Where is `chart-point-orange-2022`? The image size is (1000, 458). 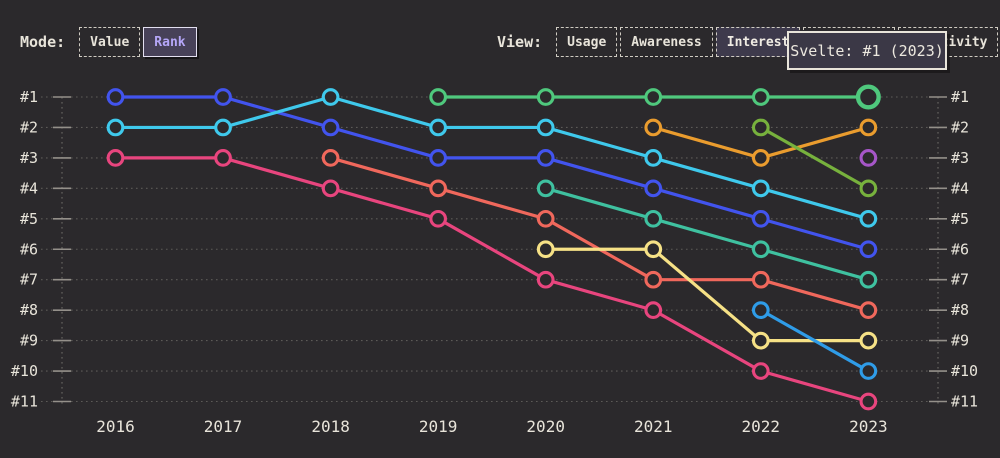
chart-point-orange-2022 is located at coordinates (760, 158).